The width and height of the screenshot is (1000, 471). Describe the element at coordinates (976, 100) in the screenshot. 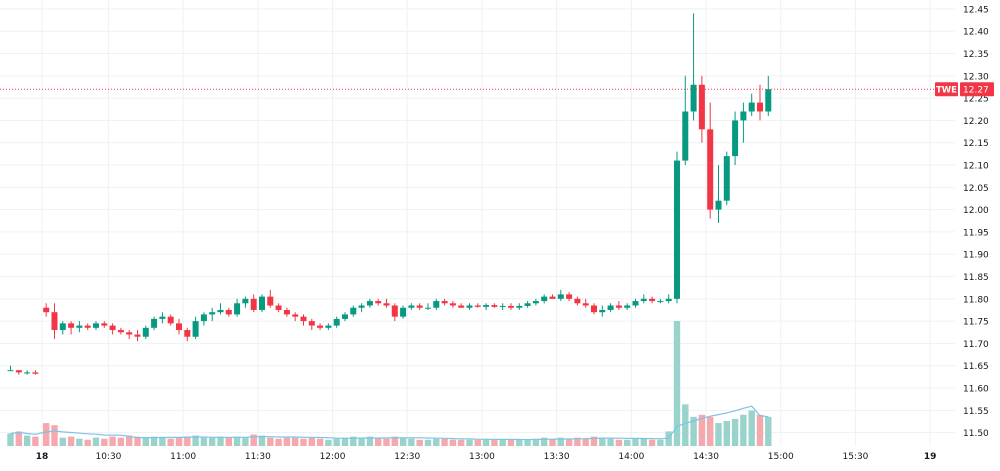

I see `y-tick-label: 12.25` at that location.